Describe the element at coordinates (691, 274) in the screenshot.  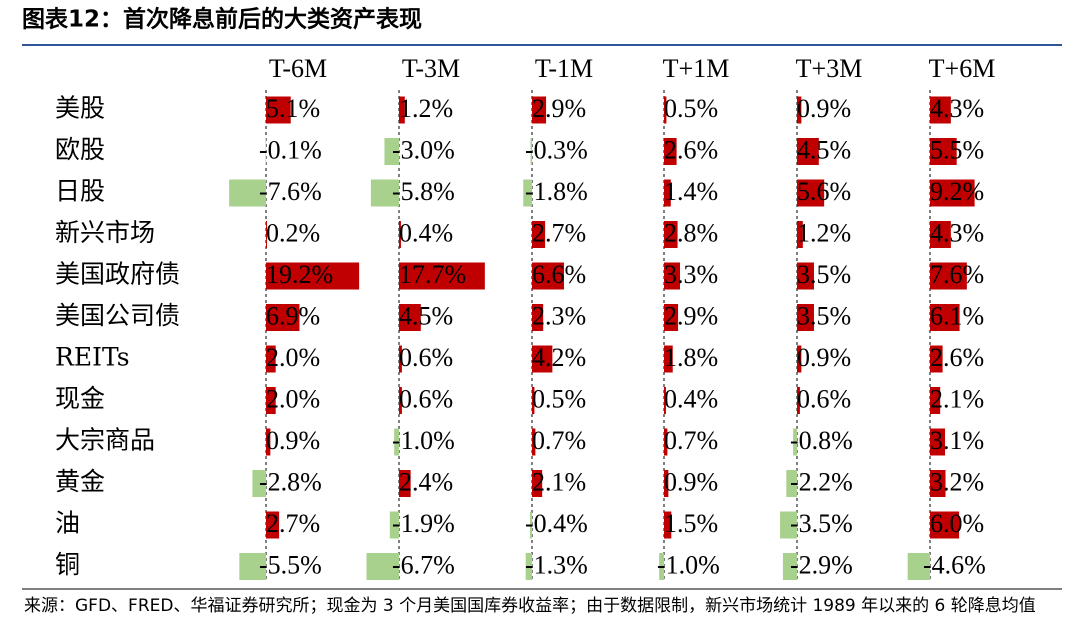
I see `value-label: 3.3%` at that location.